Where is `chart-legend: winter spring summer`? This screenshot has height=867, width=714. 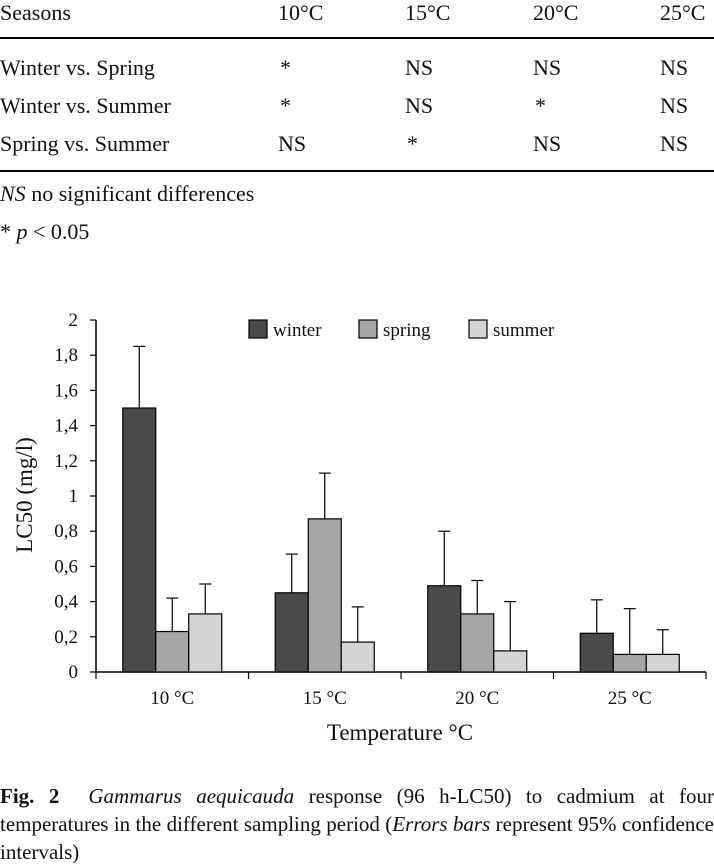
chart-legend: winter spring summer is located at coordinates (401, 330).